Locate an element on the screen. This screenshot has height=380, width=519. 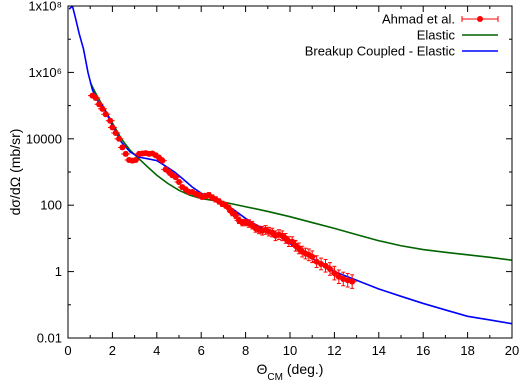
legend-label: Breakup Coupled - Elastic is located at coordinates (380, 51).